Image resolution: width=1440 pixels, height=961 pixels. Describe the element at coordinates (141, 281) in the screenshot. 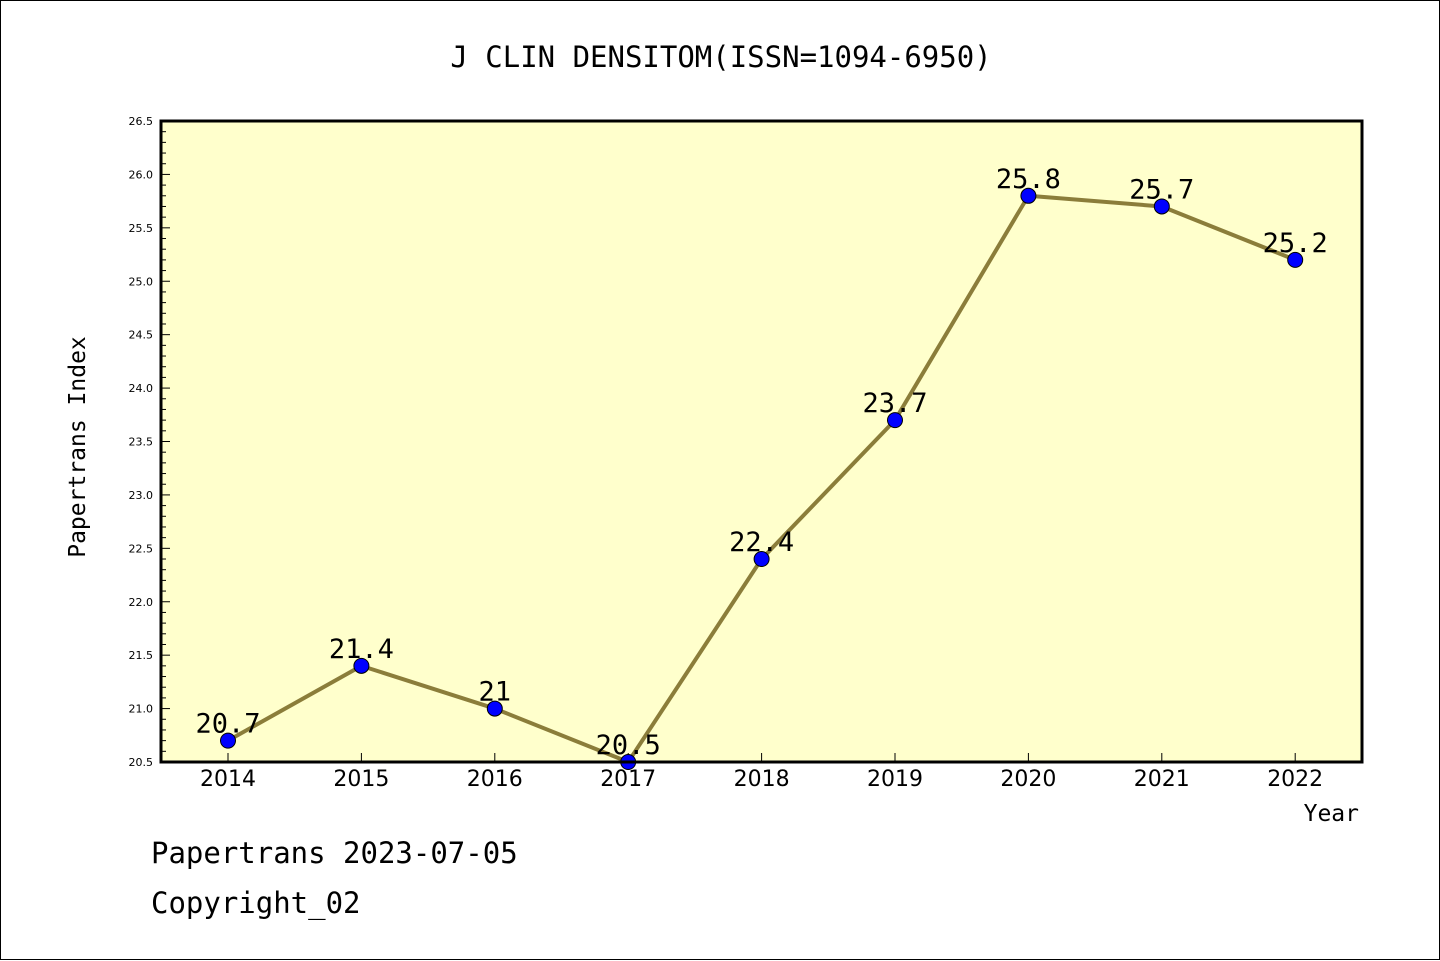

I see `y-tick-label: 25.0` at that location.